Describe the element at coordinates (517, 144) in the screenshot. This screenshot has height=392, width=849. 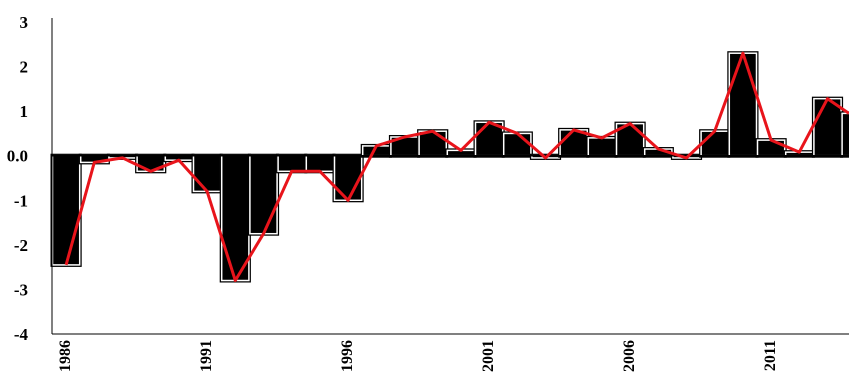
I see `bar-2002` at that location.